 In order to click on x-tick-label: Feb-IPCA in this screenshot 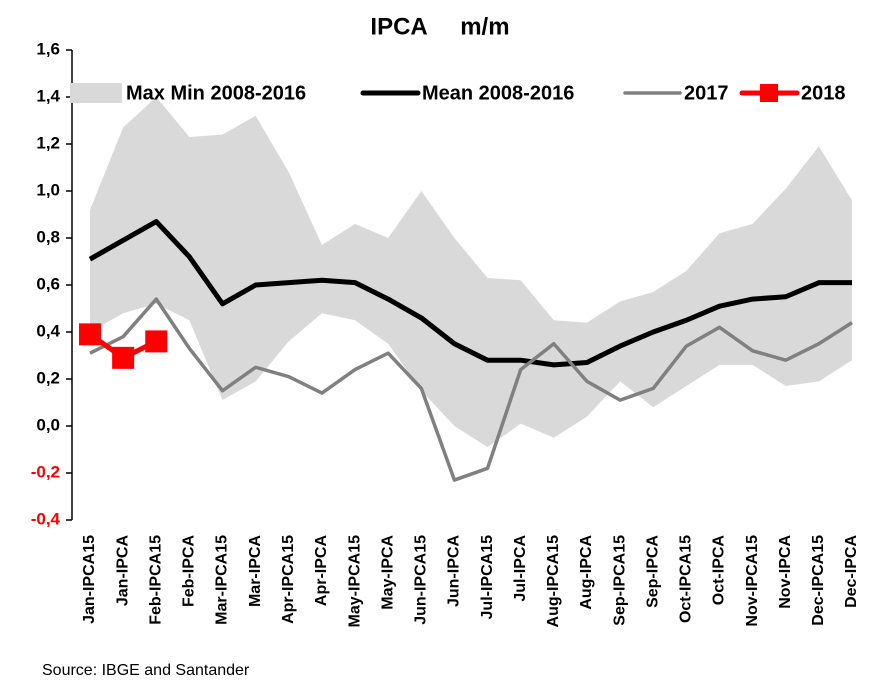, I will do `click(189, 571)`.